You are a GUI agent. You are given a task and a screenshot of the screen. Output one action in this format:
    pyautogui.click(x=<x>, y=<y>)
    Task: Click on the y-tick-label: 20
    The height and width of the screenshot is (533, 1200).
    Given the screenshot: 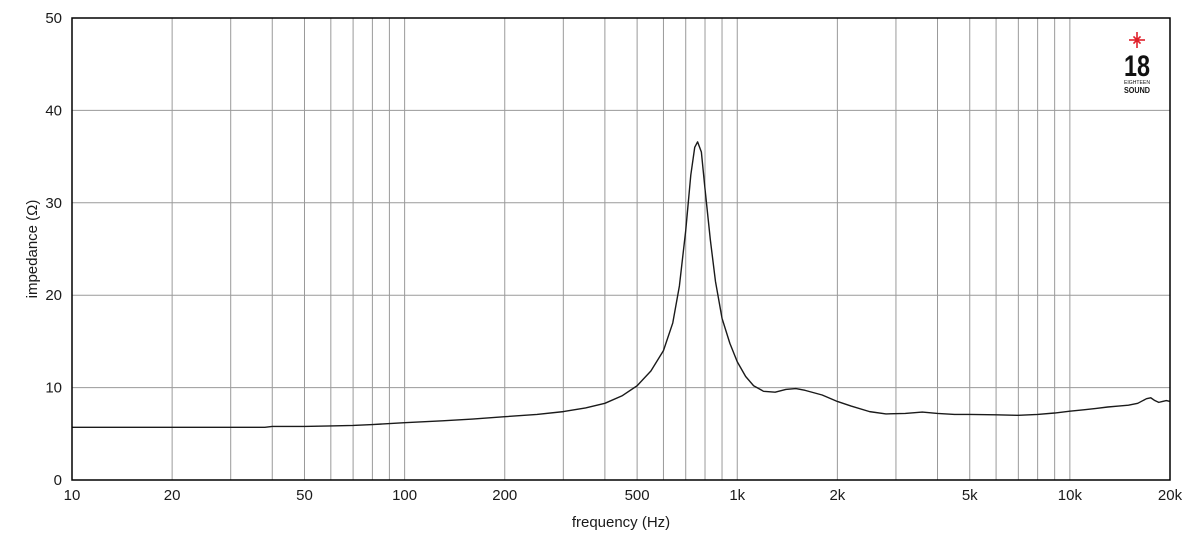 What is the action you would take?
    pyautogui.click(x=53, y=295)
    